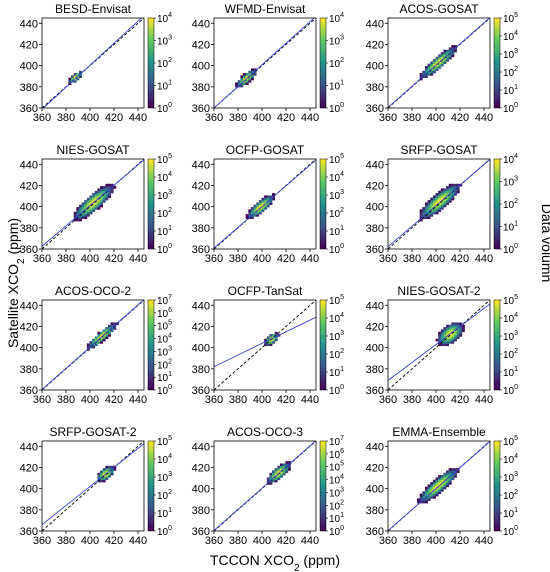  I want to click on colorbar-tick-exponent: 5, so click(342, 156).